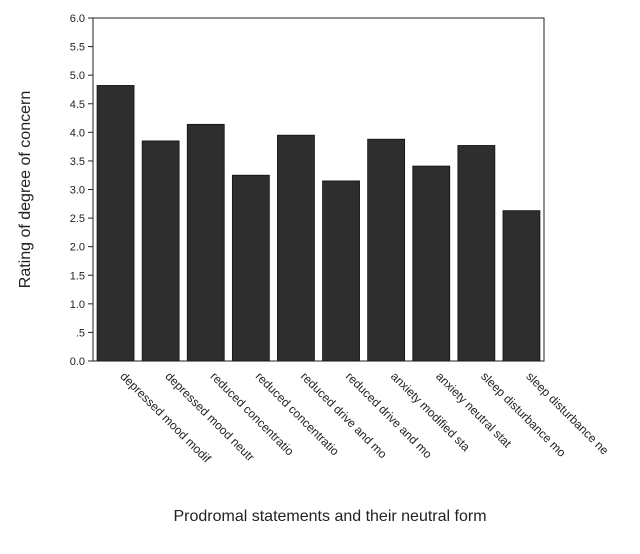  Describe the element at coordinates (77, 219) in the screenshot. I see `y-tick-label: 2.5` at that location.